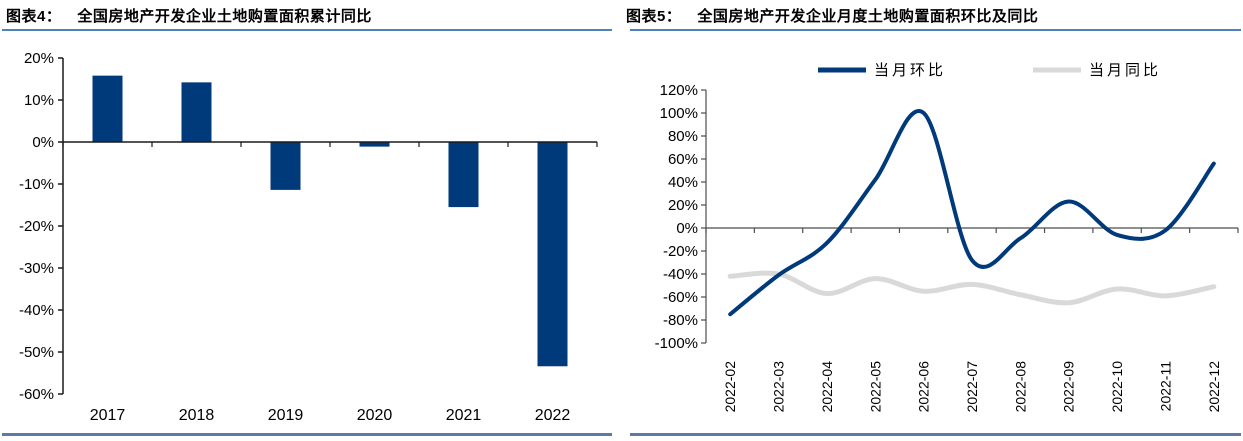  I want to click on x-tick-label: 2022-08, so click(1020, 387).